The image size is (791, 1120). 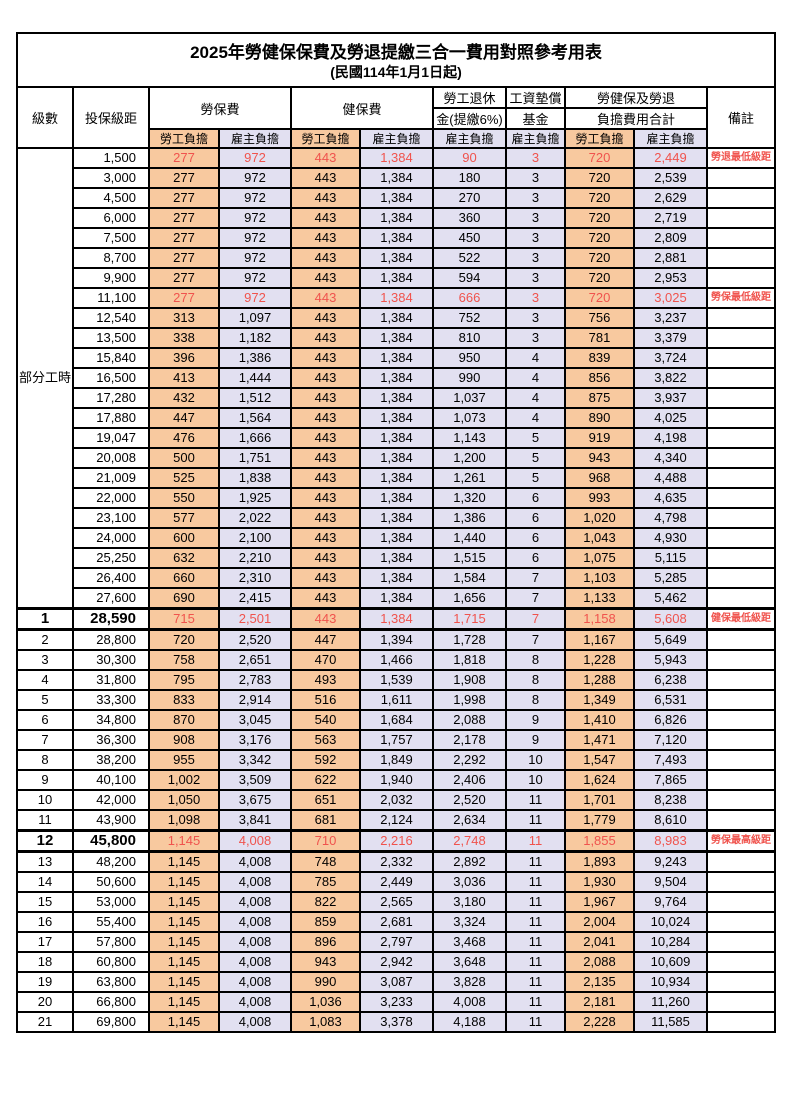 What do you see at coordinates (325, 1022) in the screenshot?
I see `cell-health-employee: 1,083` at bounding box center [325, 1022].